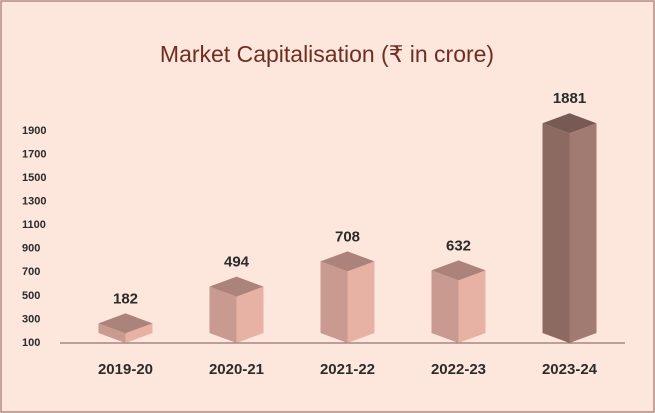  Describe the element at coordinates (327, 54) in the screenshot. I see `chart-title: Market Capitalisation (₹ in crore)` at that location.